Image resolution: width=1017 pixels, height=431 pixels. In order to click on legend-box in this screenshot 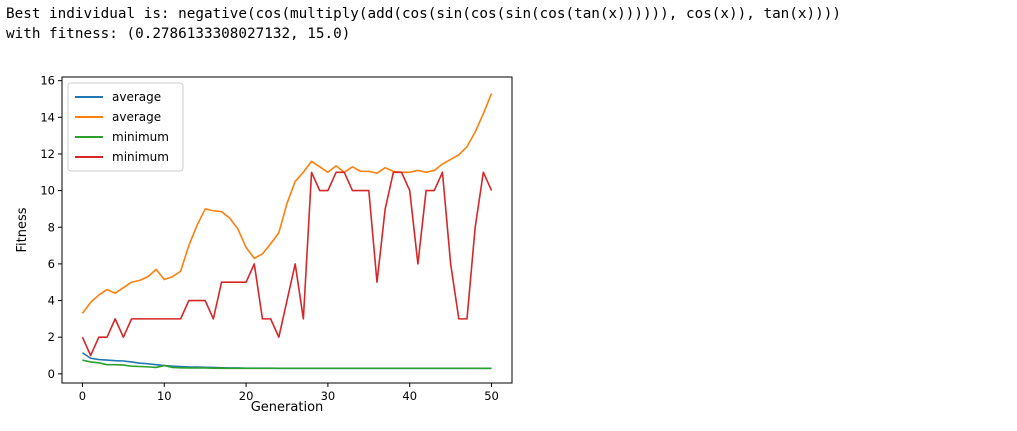, I will do `click(125, 127)`.